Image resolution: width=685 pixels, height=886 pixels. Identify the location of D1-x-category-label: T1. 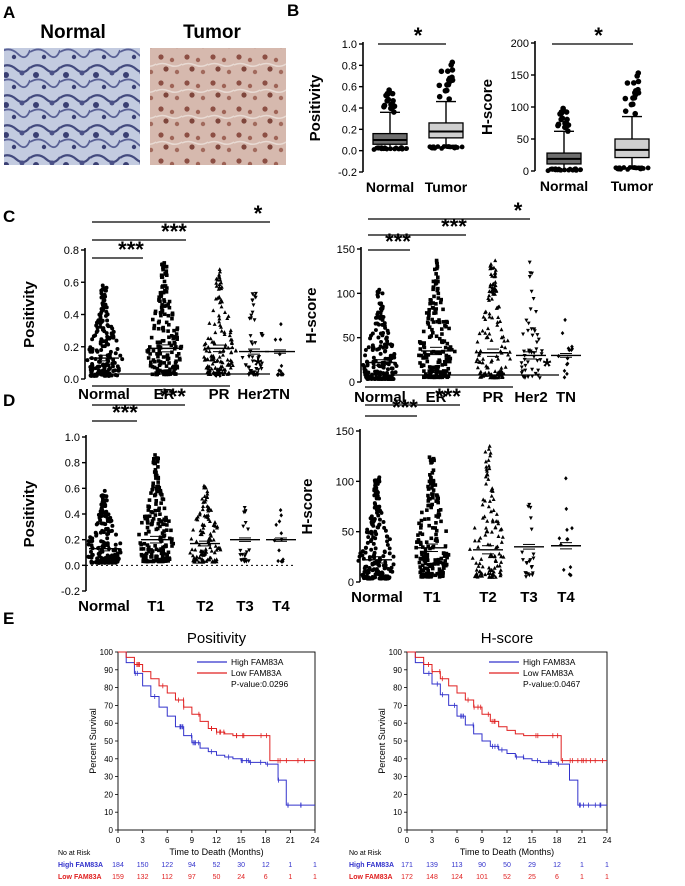
(156, 606).